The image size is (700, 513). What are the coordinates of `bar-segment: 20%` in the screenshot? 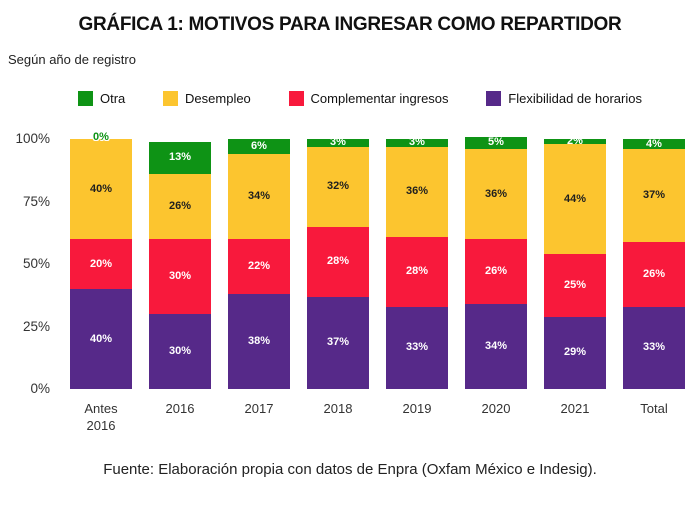 It's located at (101, 264).